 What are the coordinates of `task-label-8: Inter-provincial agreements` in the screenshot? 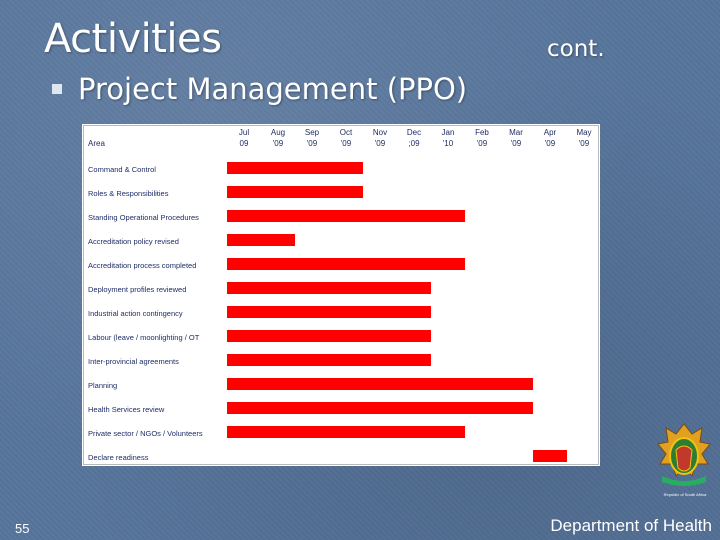 It's located at (133, 361).